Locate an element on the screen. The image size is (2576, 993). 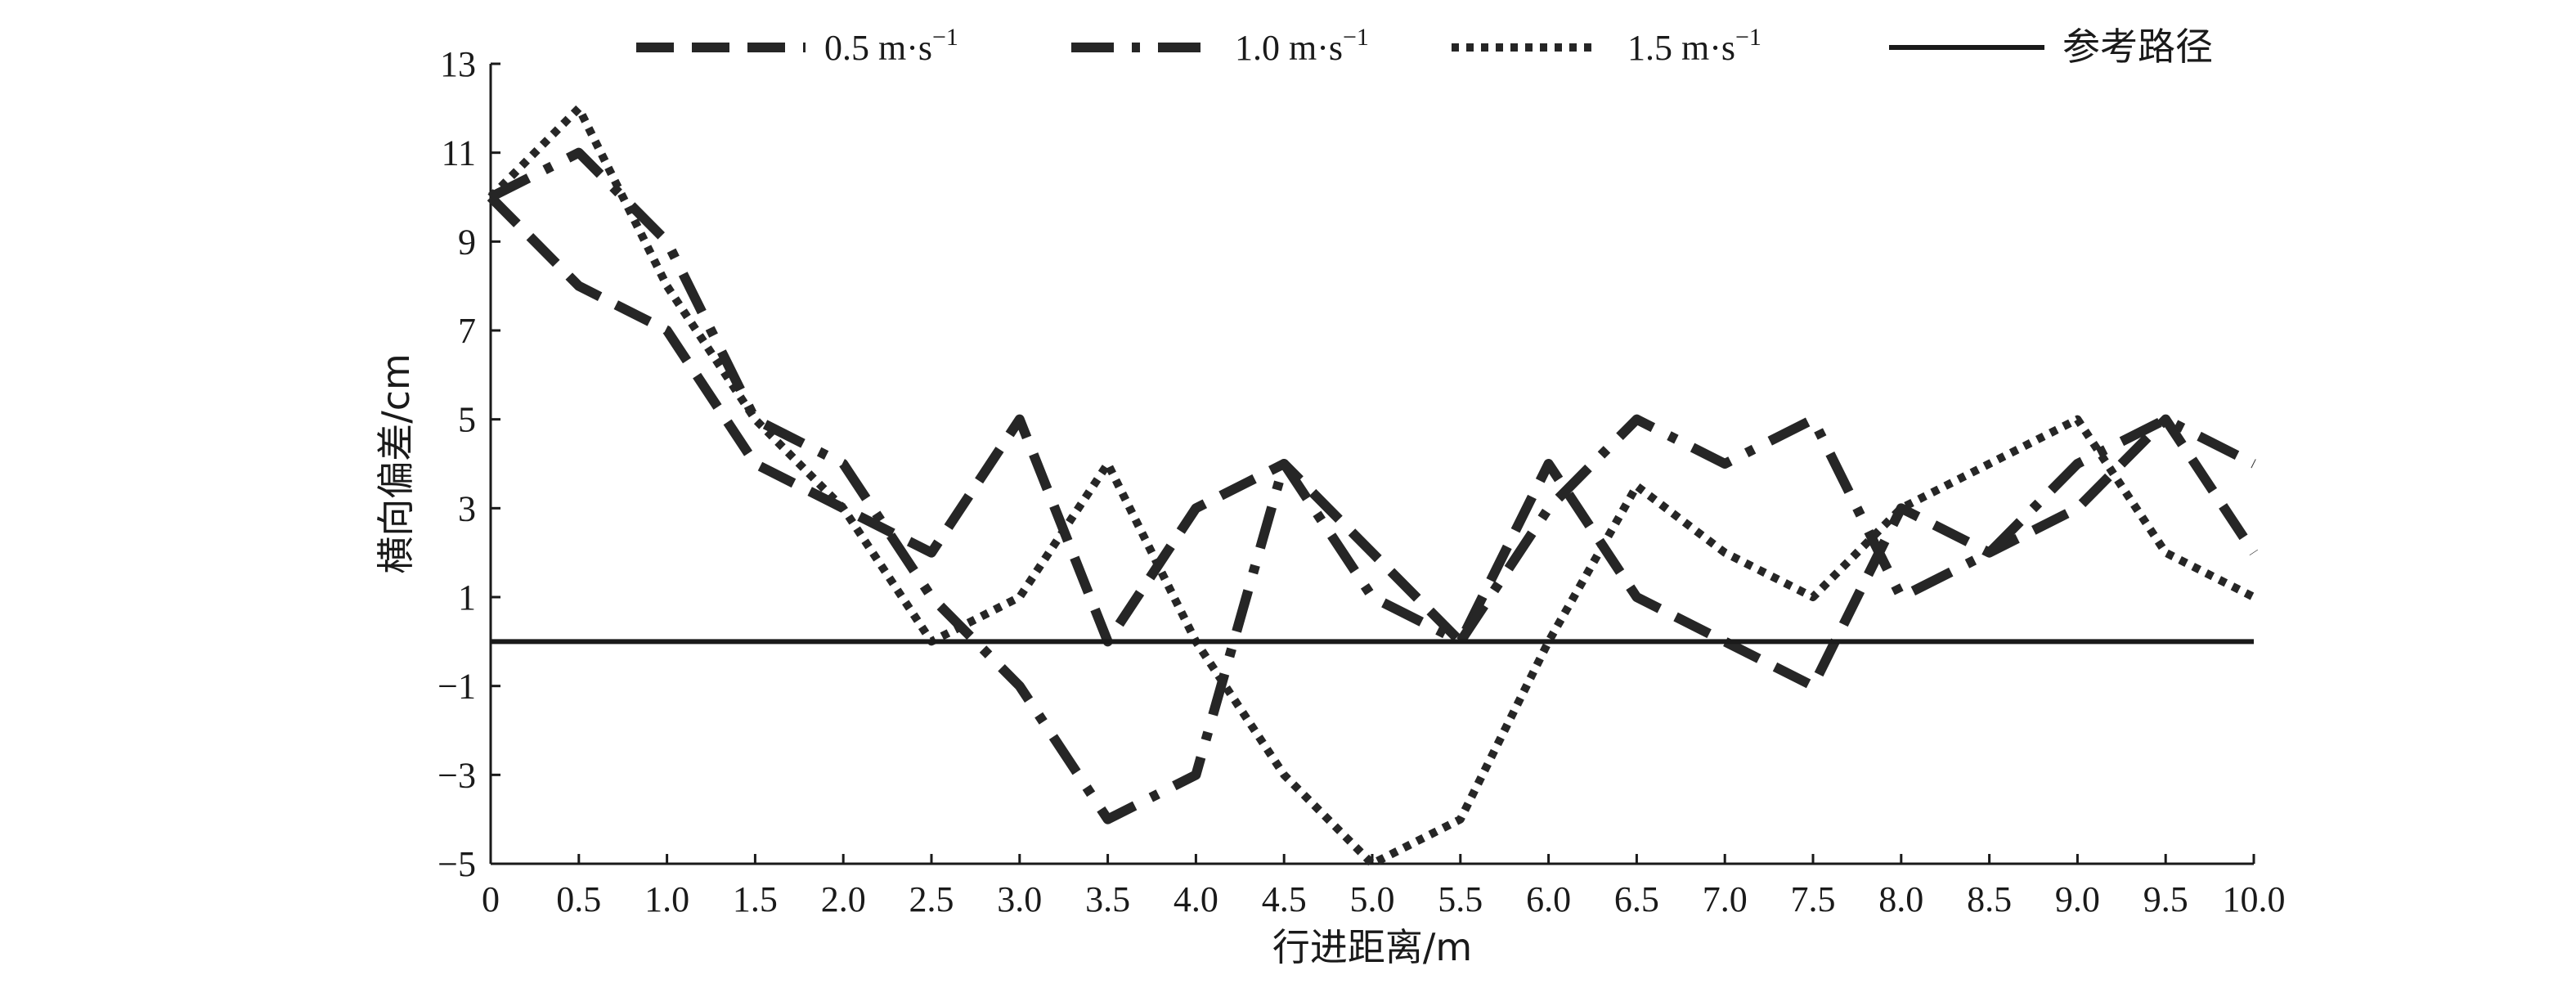
y-tick-label: 3 is located at coordinates (467, 508).